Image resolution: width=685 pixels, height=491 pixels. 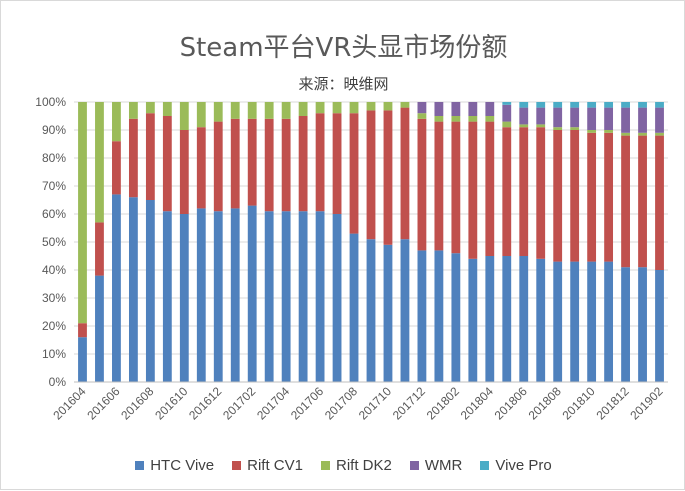 I want to click on x-tick-label: 201808, so click(x=545, y=403).